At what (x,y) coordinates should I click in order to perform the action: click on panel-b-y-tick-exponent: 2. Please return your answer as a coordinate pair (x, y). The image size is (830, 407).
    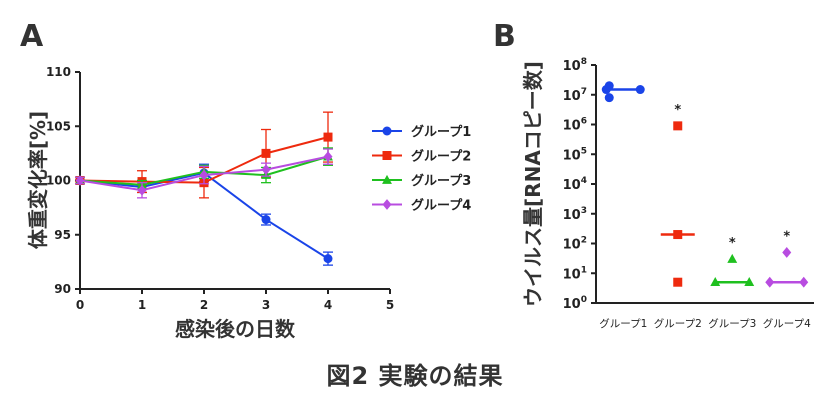
    Looking at the image, I should click on (584, 241).